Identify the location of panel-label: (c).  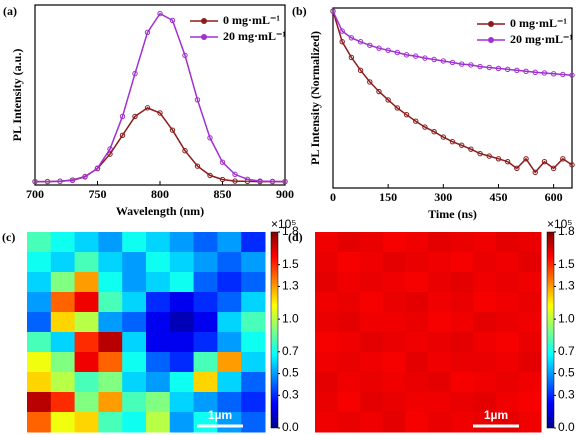
(8, 237).